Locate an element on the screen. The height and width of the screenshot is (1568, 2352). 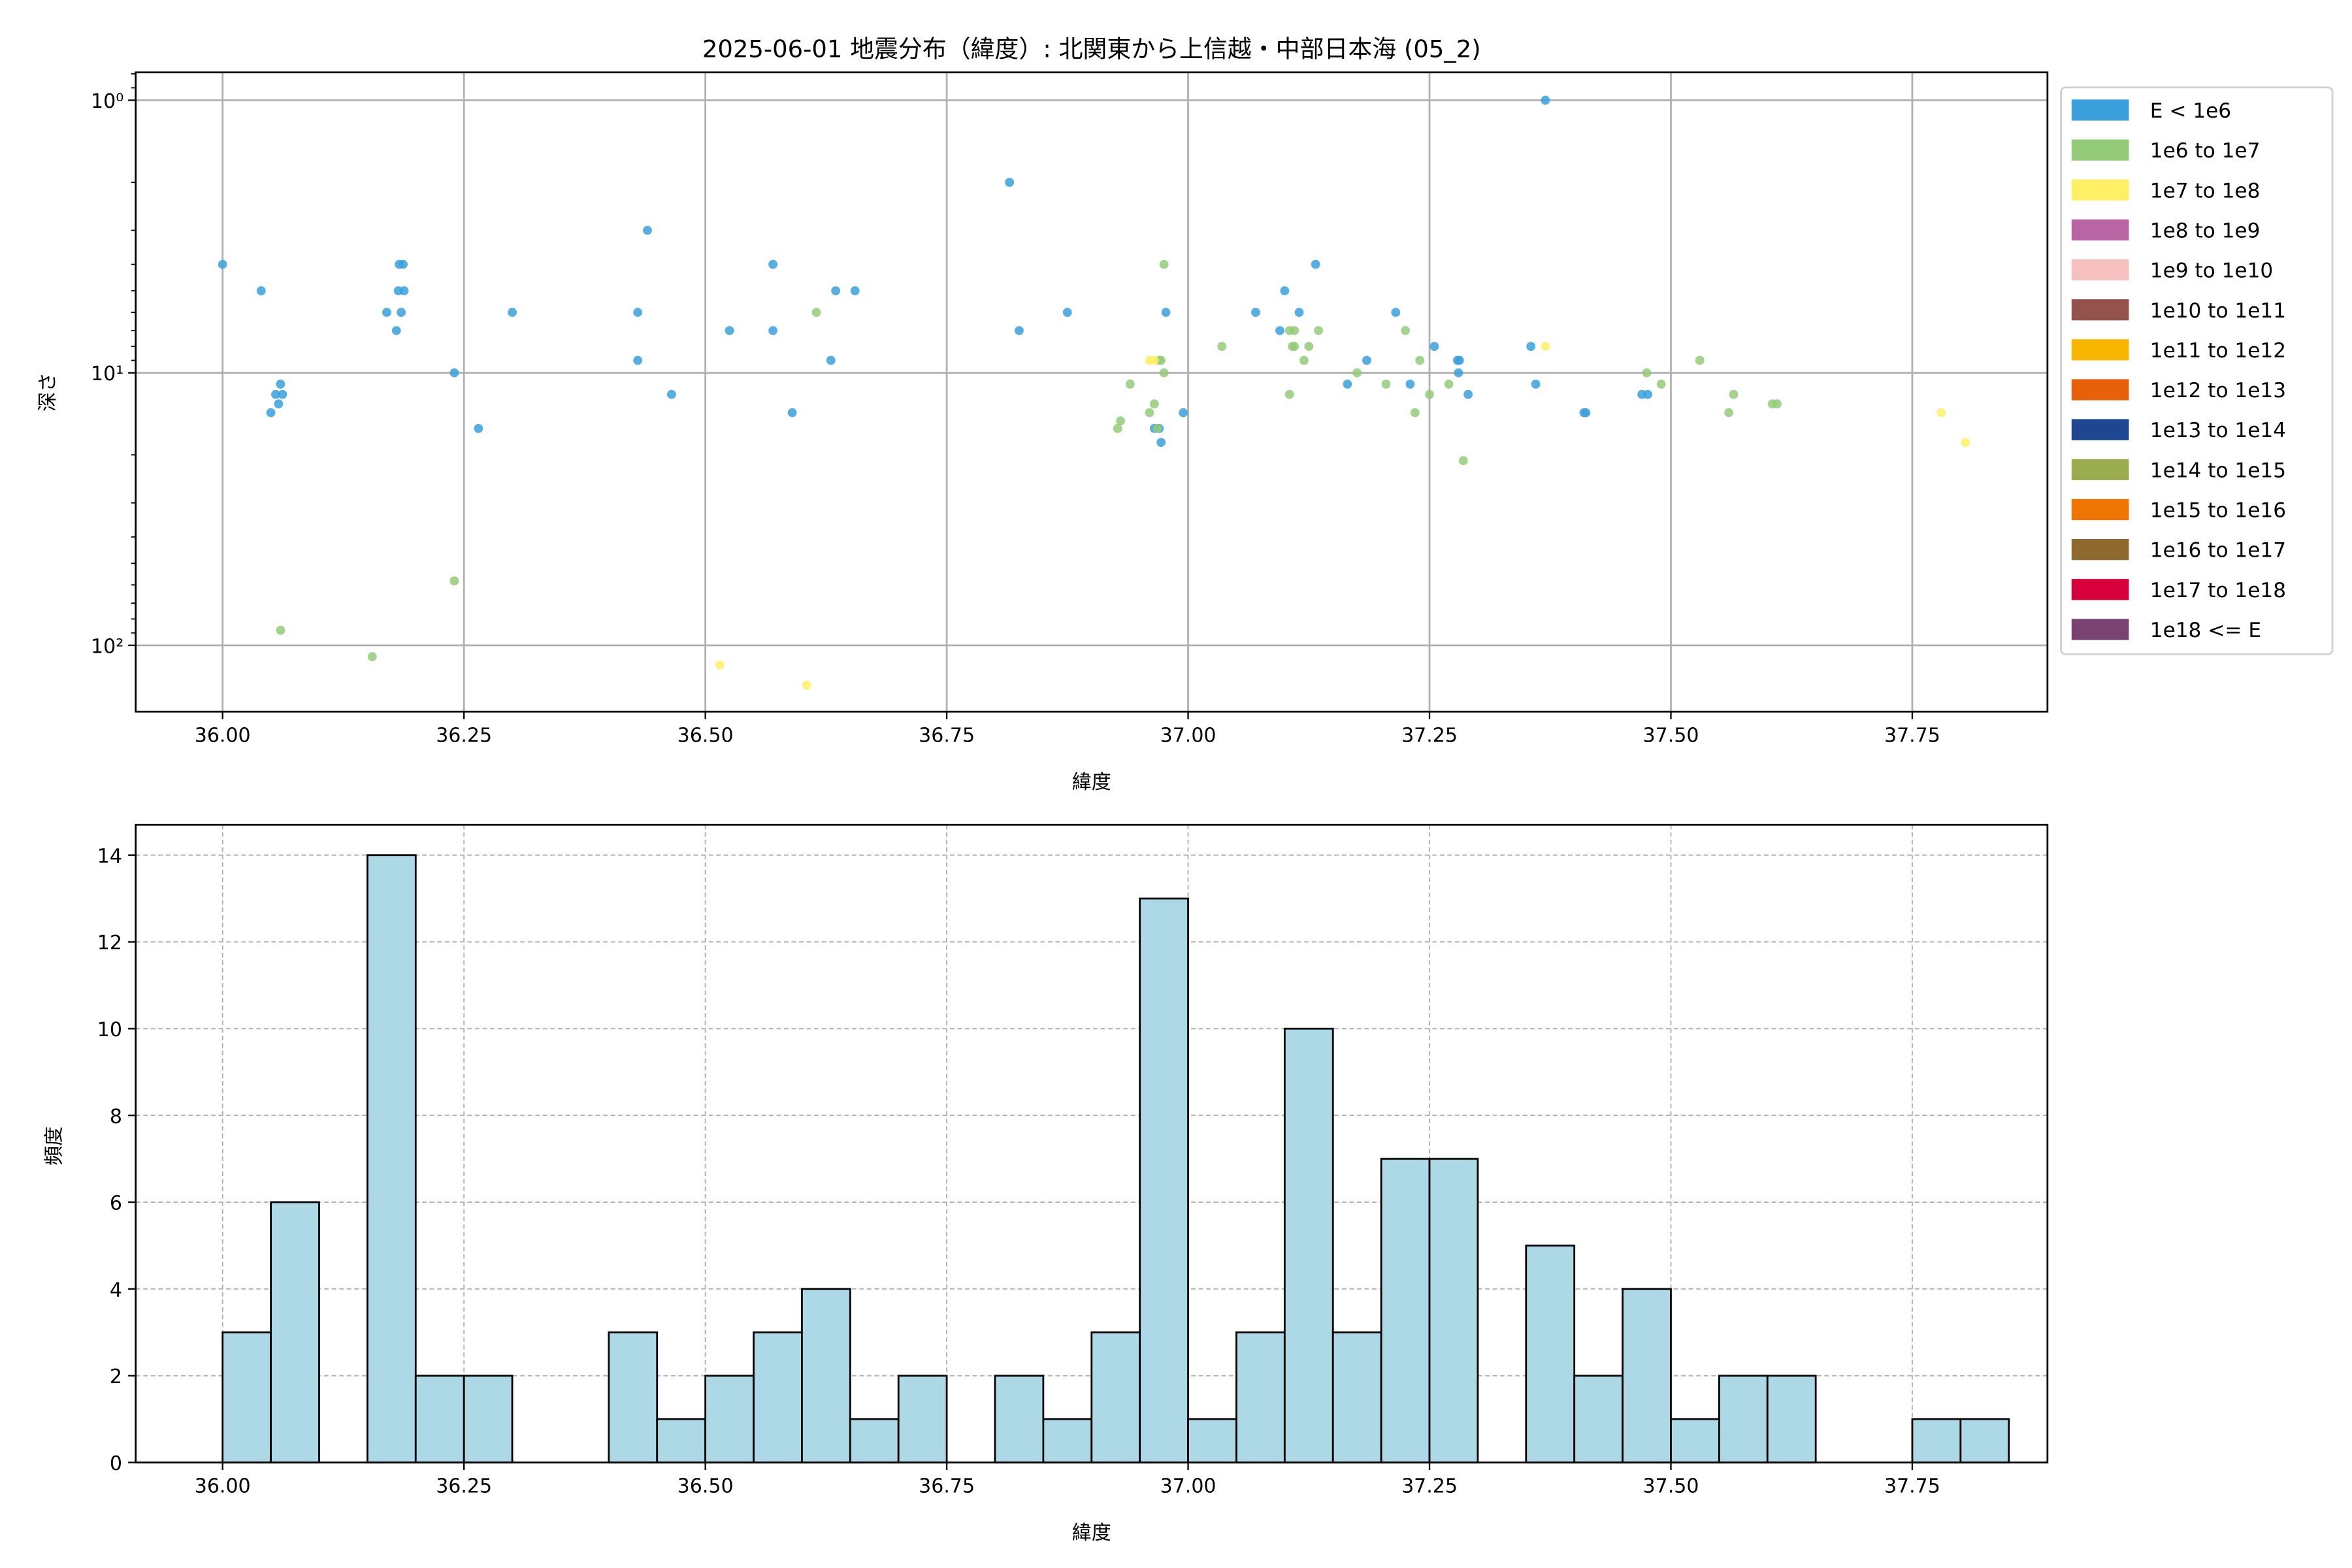
scatter-x-axis-label: 緯度 is located at coordinates (1091, 782).